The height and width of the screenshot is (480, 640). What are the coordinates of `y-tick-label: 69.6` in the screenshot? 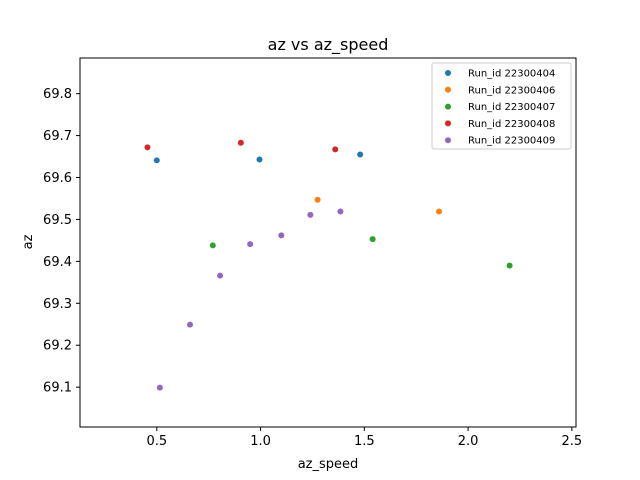 It's located at (57, 178).